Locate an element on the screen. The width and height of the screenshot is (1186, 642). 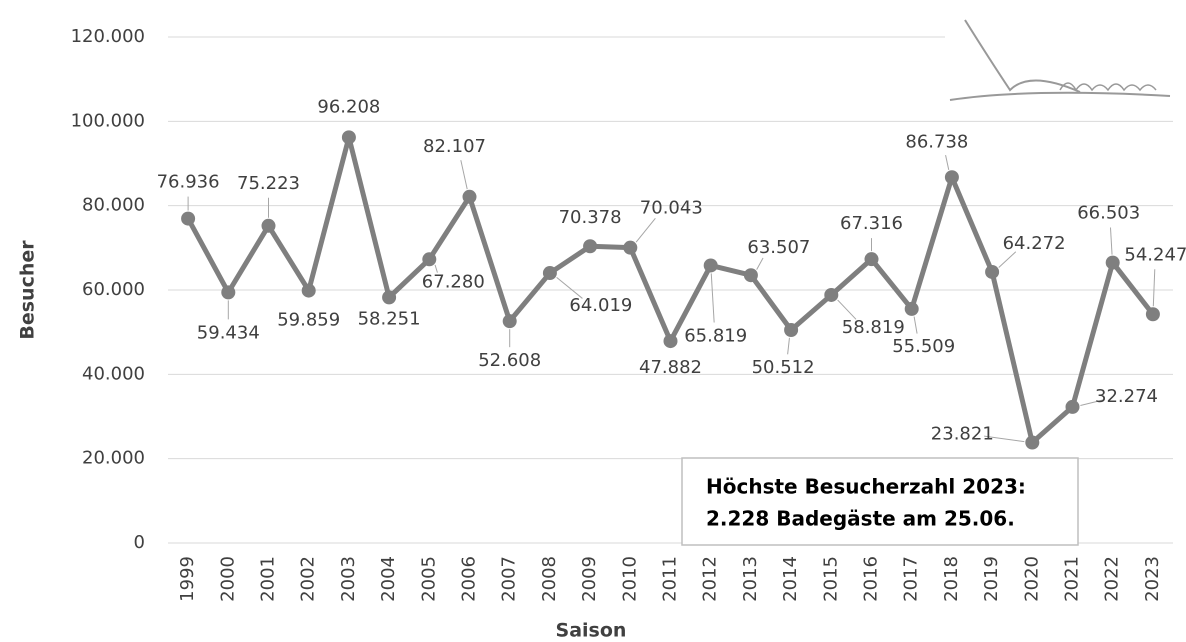
y-tick-label: 0 is located at coordinates (139, 542).